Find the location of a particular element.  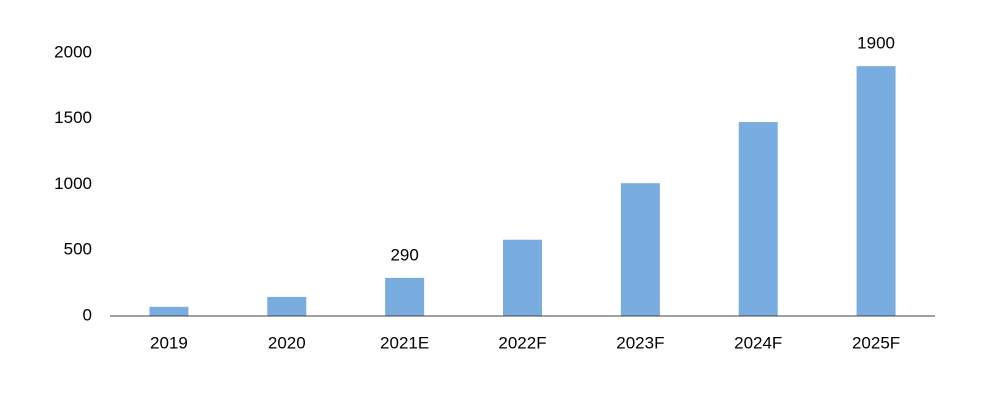

x-tick-label: 2024F is located at coordinates (758, 342).